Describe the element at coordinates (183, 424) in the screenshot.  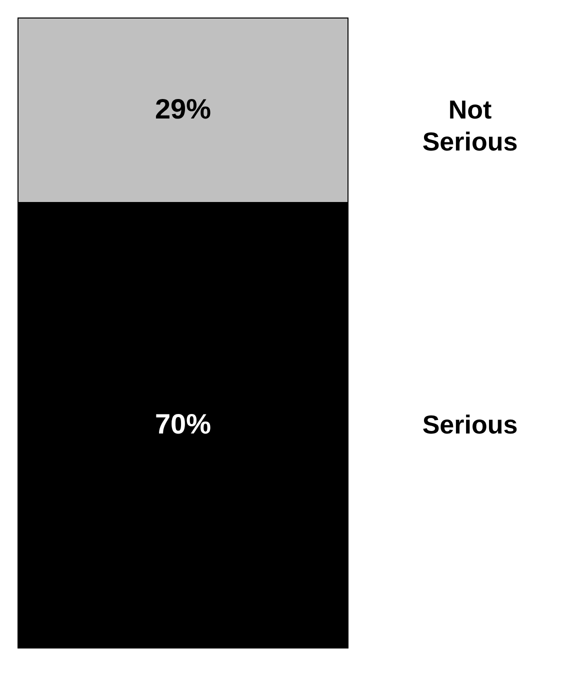
I see `data-label: 70%` at that location.